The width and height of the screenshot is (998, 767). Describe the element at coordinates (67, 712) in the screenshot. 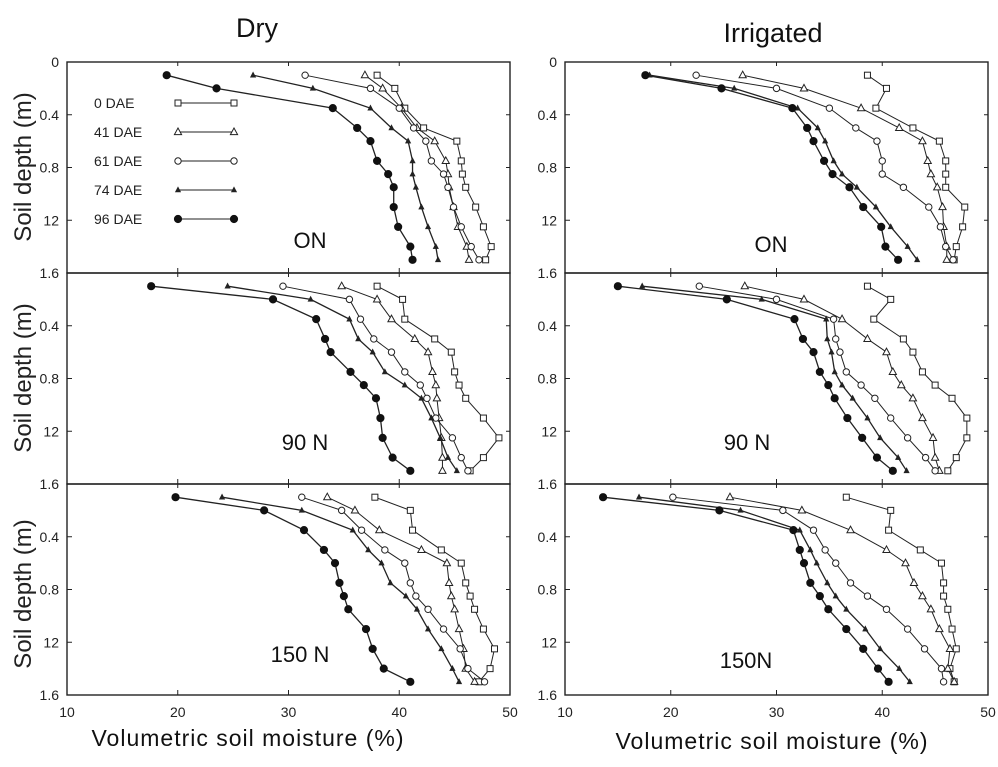

I see `x-tick-label: 10` at that location.